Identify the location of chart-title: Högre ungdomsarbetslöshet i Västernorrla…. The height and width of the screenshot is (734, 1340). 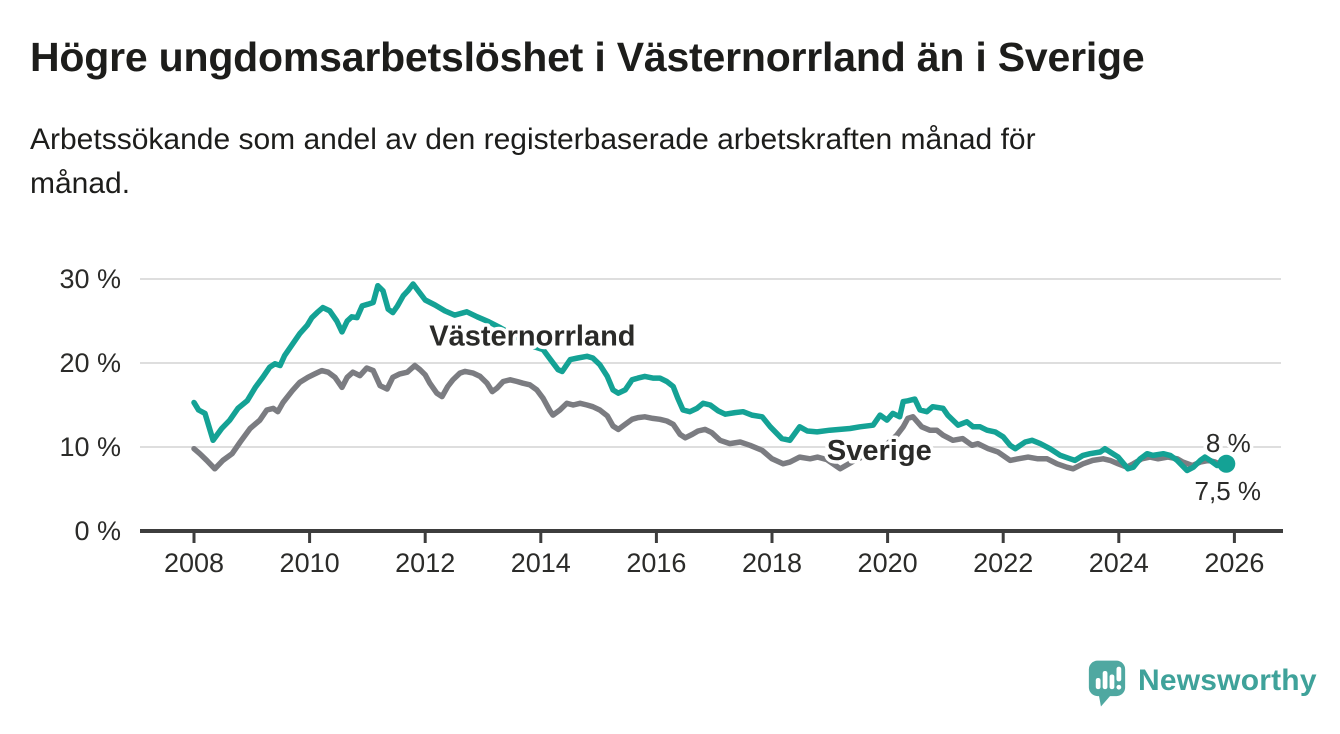
(587, 57).